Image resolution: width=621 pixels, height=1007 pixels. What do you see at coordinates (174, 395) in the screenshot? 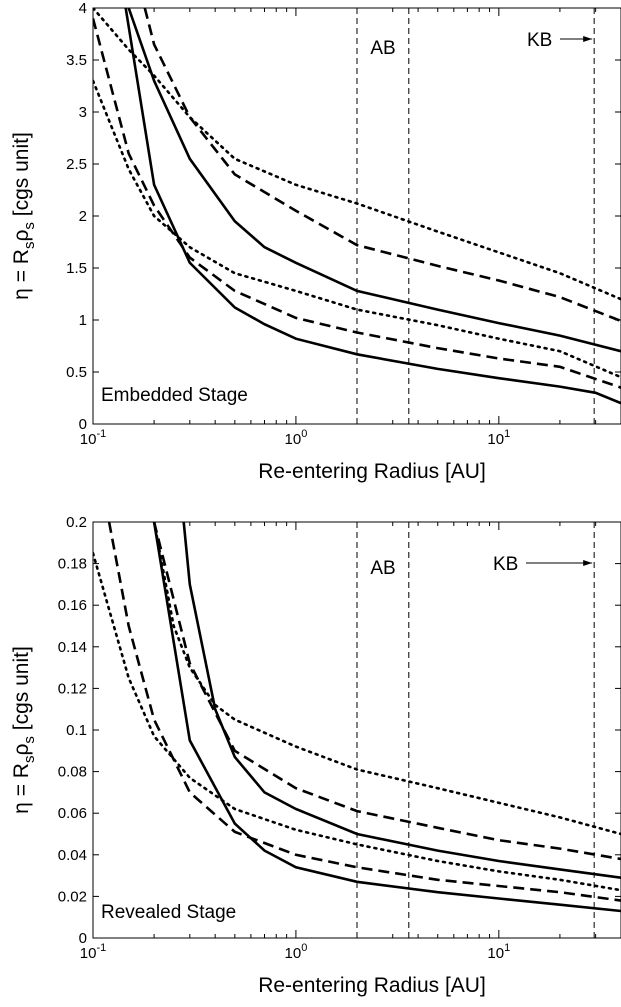
I see `stage-label: Embedded Stage` at bounding box center [174, 395].